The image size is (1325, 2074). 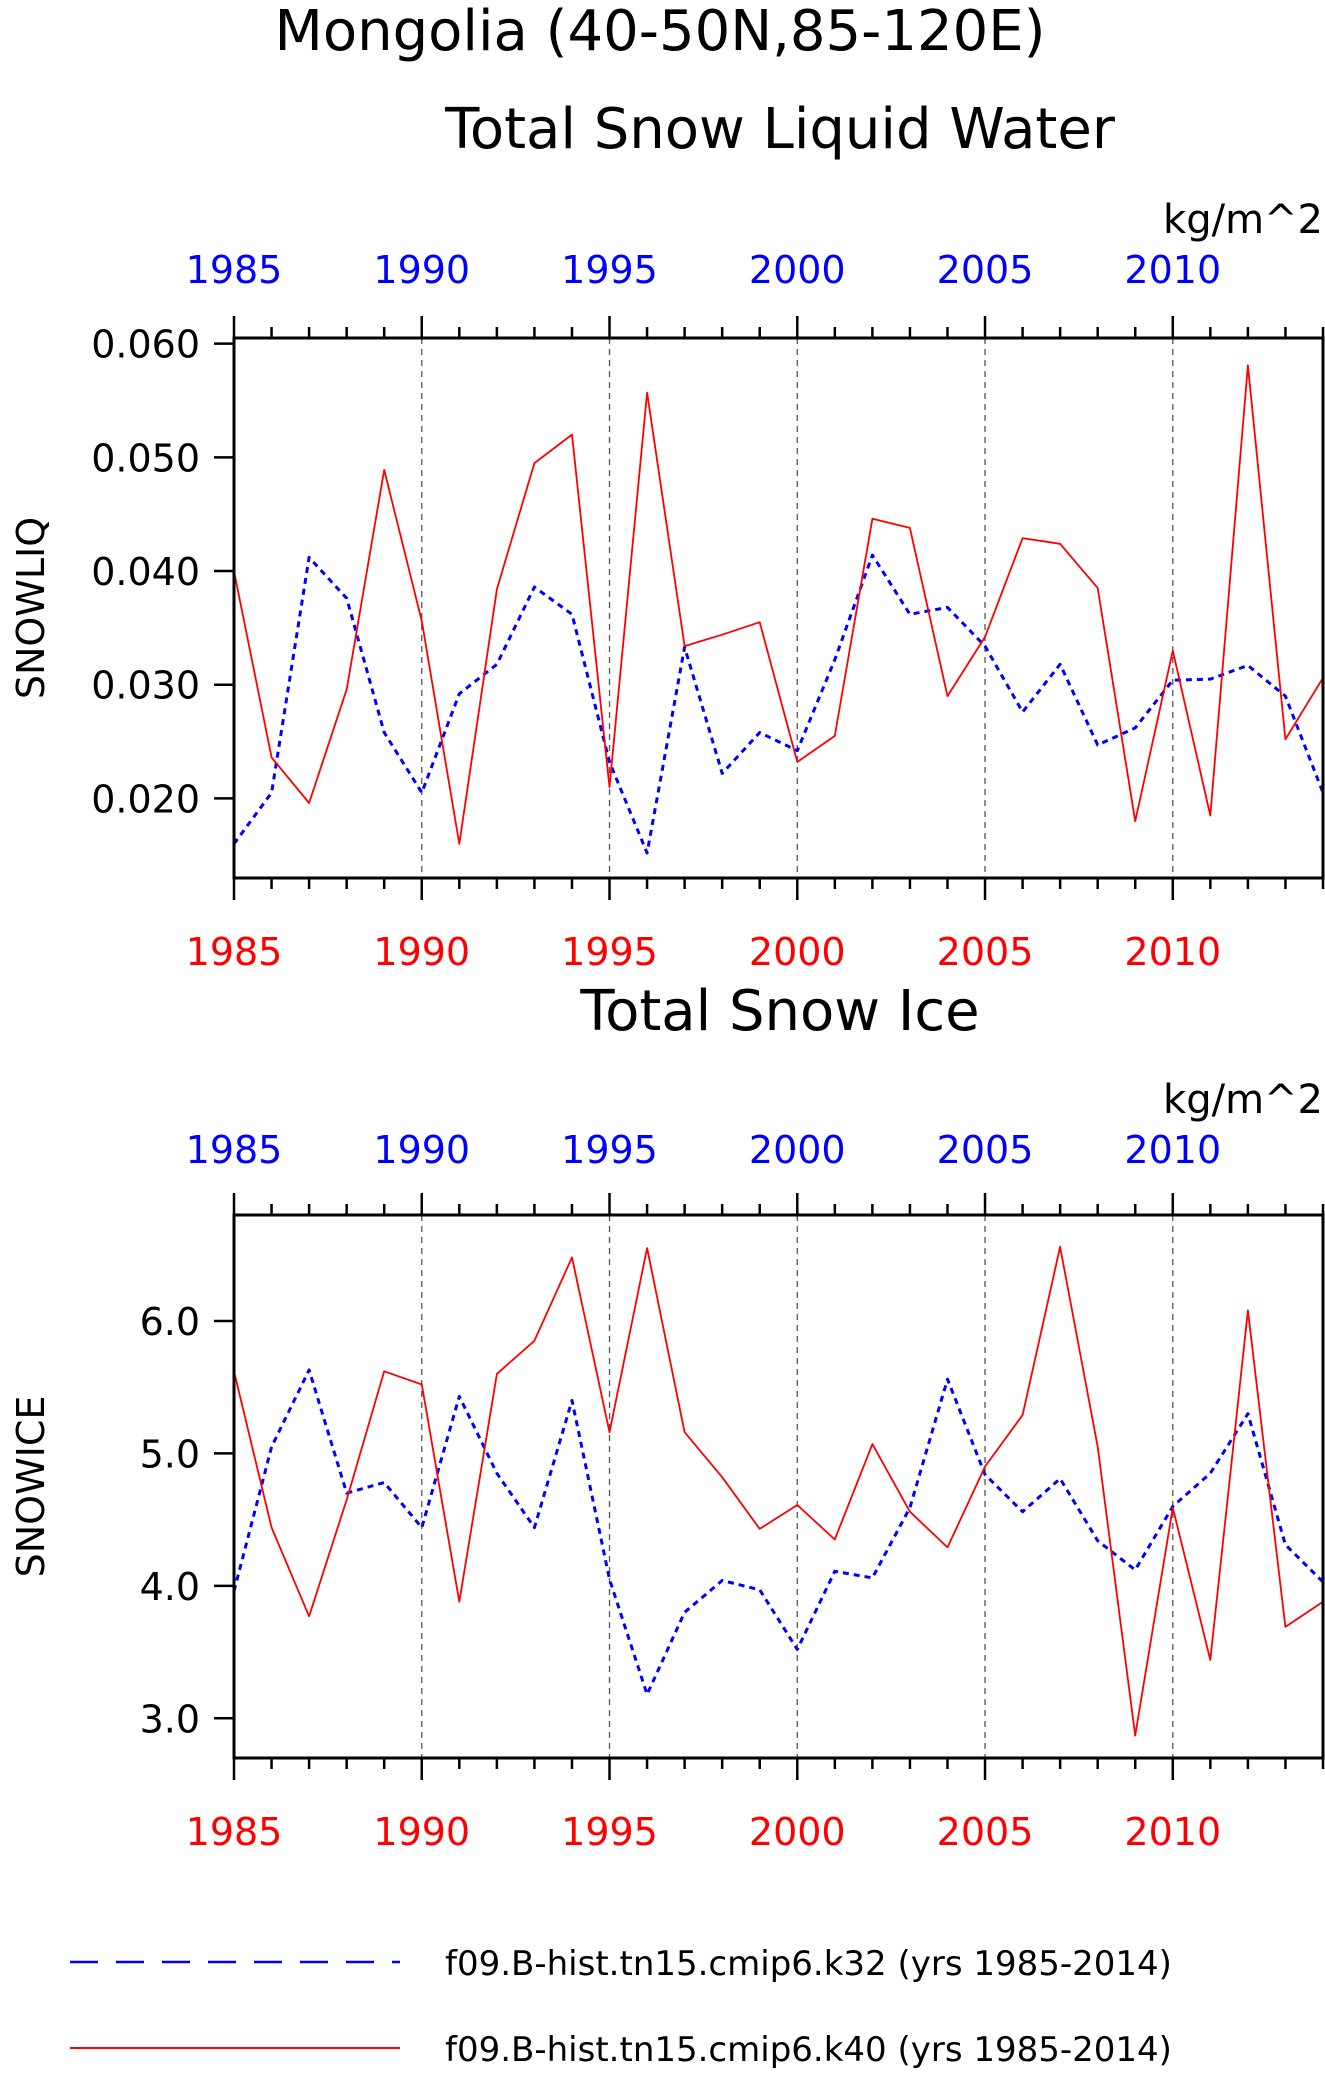 I want to click on panel-title: Total Snow Ice, so click(x=779, y=1011).